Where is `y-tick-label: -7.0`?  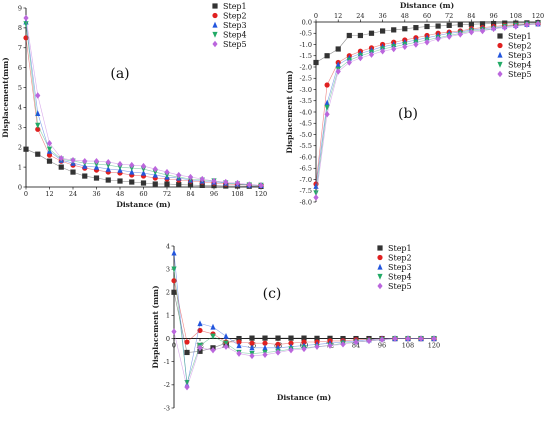 y-tick-label: -7.0 is located at coordinates (305, 180).